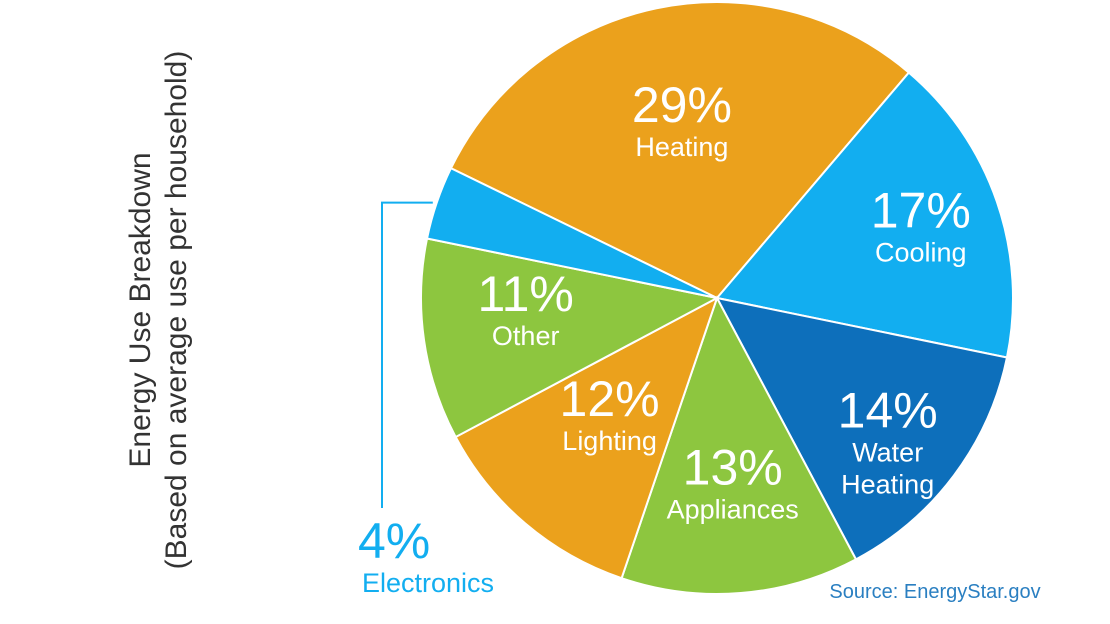  Describe the element at coordinates (428, 583) in the screenshot. I see `slice-label-electronics: Electronics` at that location.